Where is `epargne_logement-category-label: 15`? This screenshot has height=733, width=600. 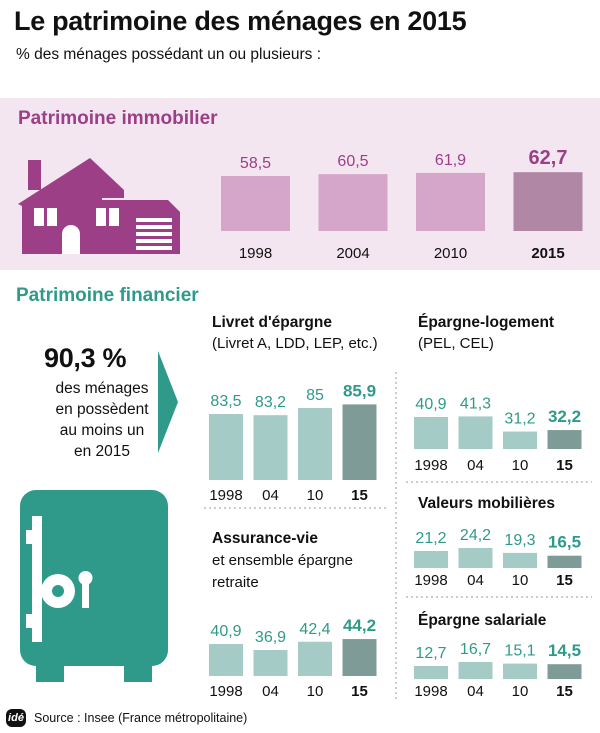 epargne_logement-category-label: 15 is located at coordinates (564, 465).